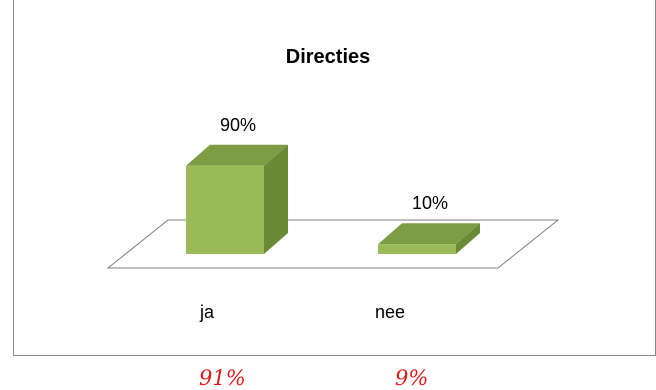 The height and width of the screenshot is (390, 656). I want to click on category-label-nee: nee, so click(390, 312).